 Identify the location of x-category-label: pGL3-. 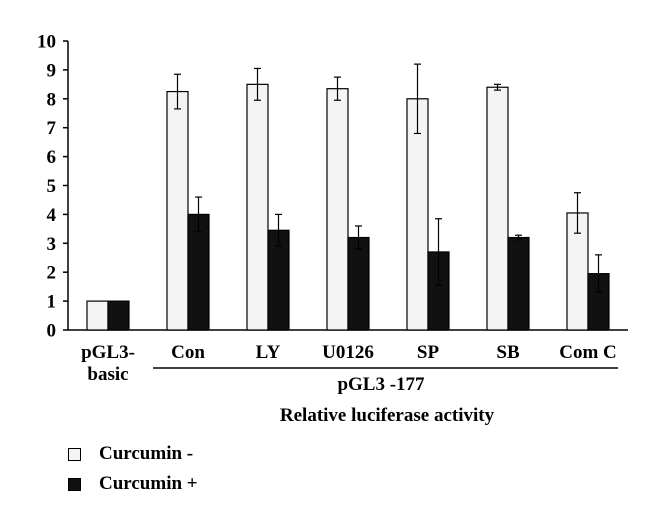
(108, 352).